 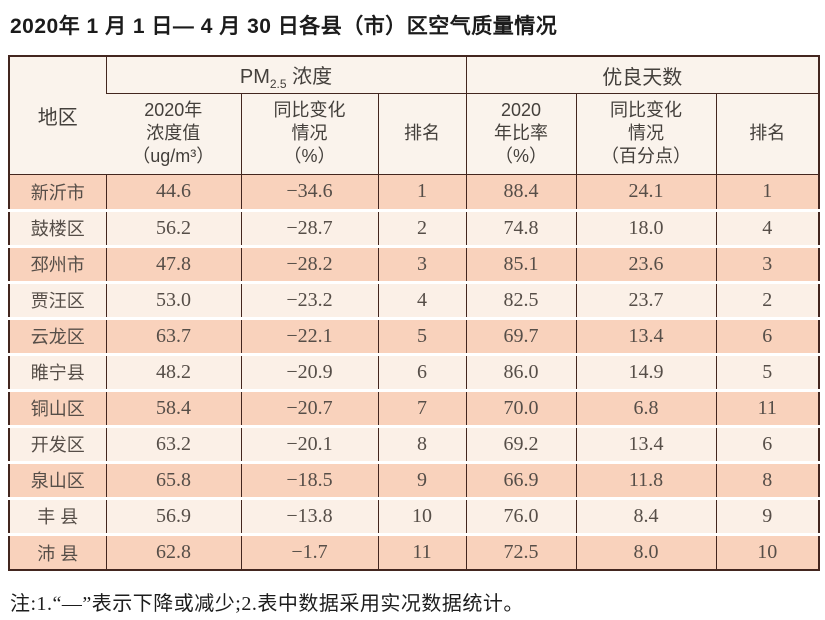 What do you see at coordinates (278, 83) in the screenshot?
I see `pm25-label-subscript: 2.5` at bounding box center [278, 83].